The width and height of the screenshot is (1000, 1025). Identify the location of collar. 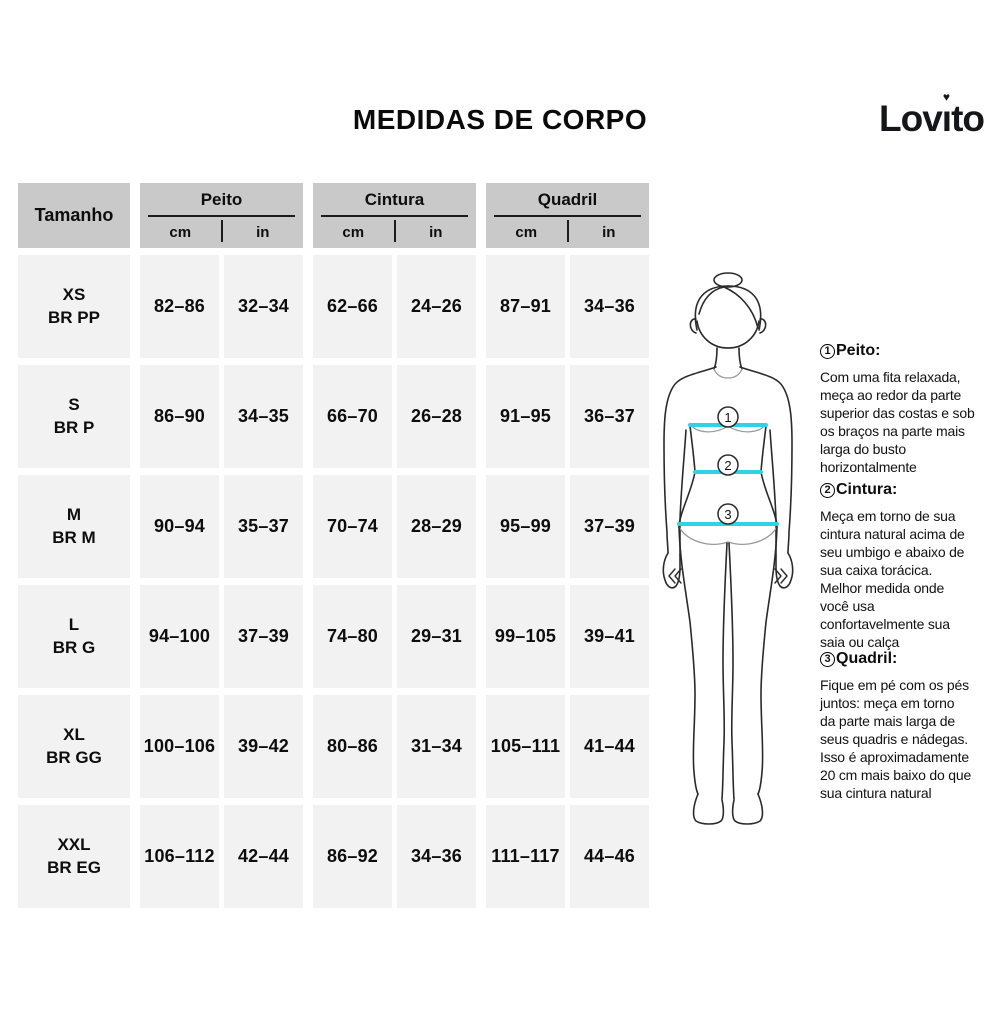
(721, 373).